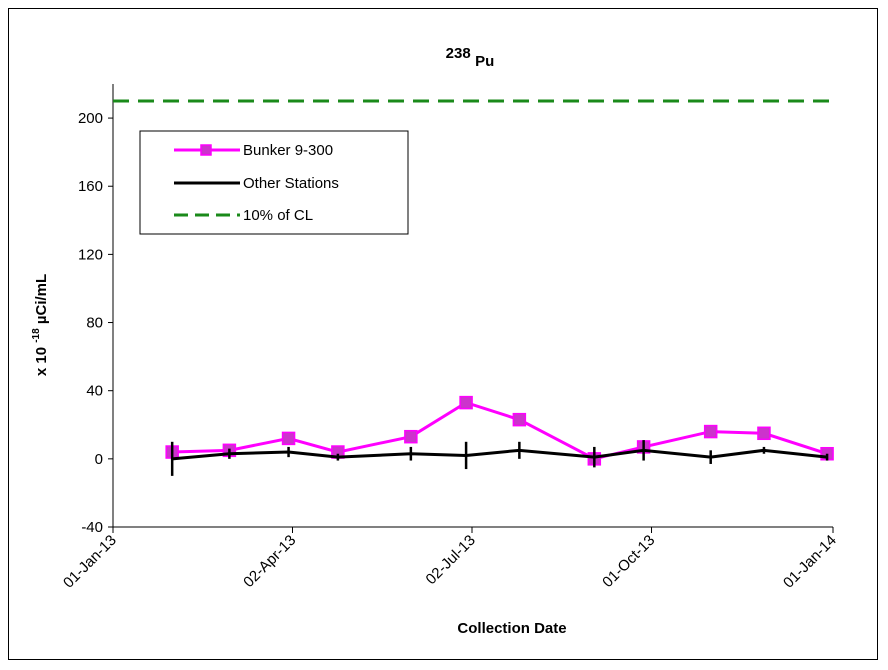 The height and width of the screenshot is (670, 888). What do you see at coordinates (41, 361) in the screenshot?
I see `y-axis-label-prefix: x 10` at bounding box center [41, 361].